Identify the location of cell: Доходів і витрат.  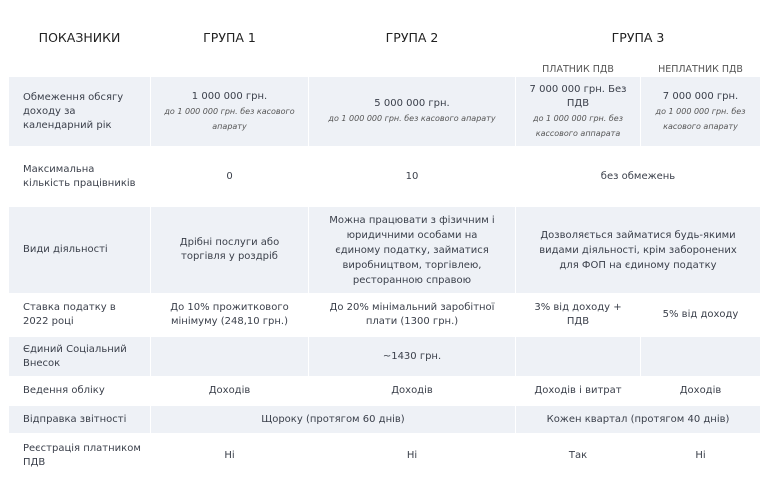
(578, 391).